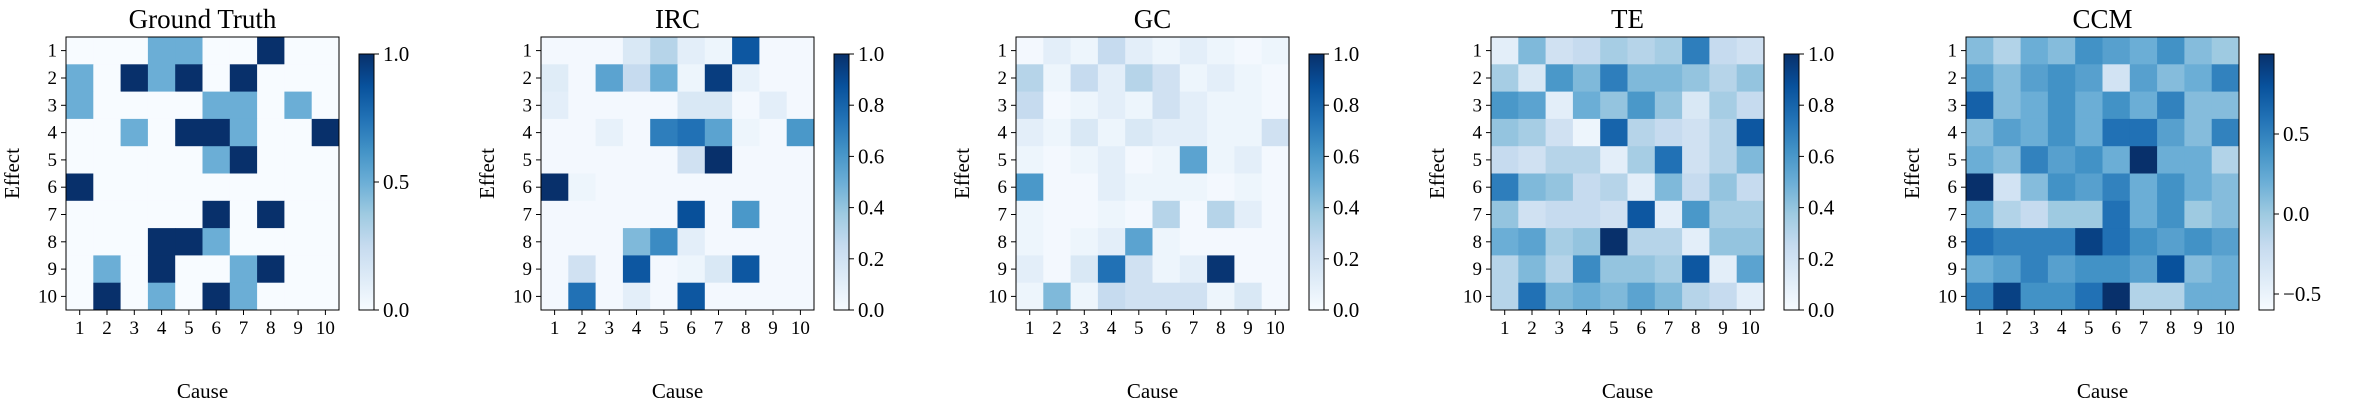  What do you see at coordinates (53, 133) in the screenshot?
I see `y-tick-label: 4` at bounding box center [53, 133].